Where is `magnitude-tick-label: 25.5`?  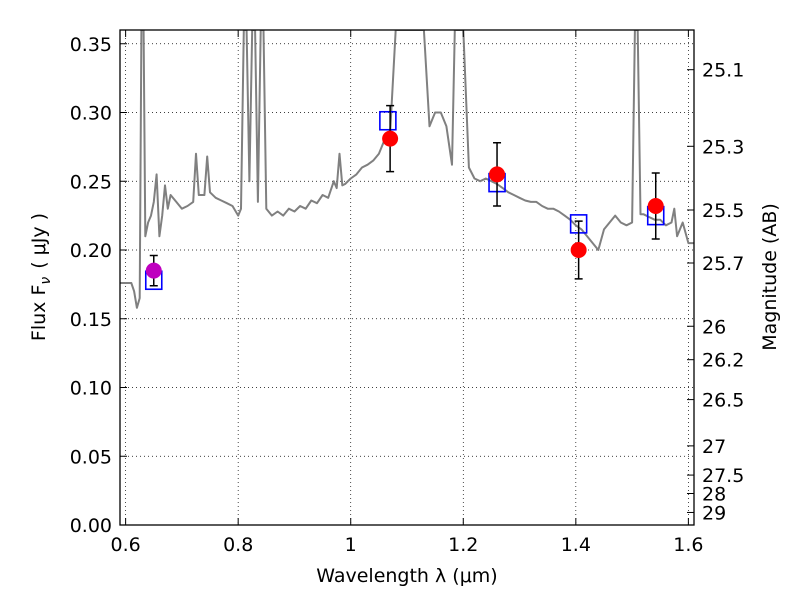
magnitude-tick-label: 25.5 is located at coordinates (723, 211).